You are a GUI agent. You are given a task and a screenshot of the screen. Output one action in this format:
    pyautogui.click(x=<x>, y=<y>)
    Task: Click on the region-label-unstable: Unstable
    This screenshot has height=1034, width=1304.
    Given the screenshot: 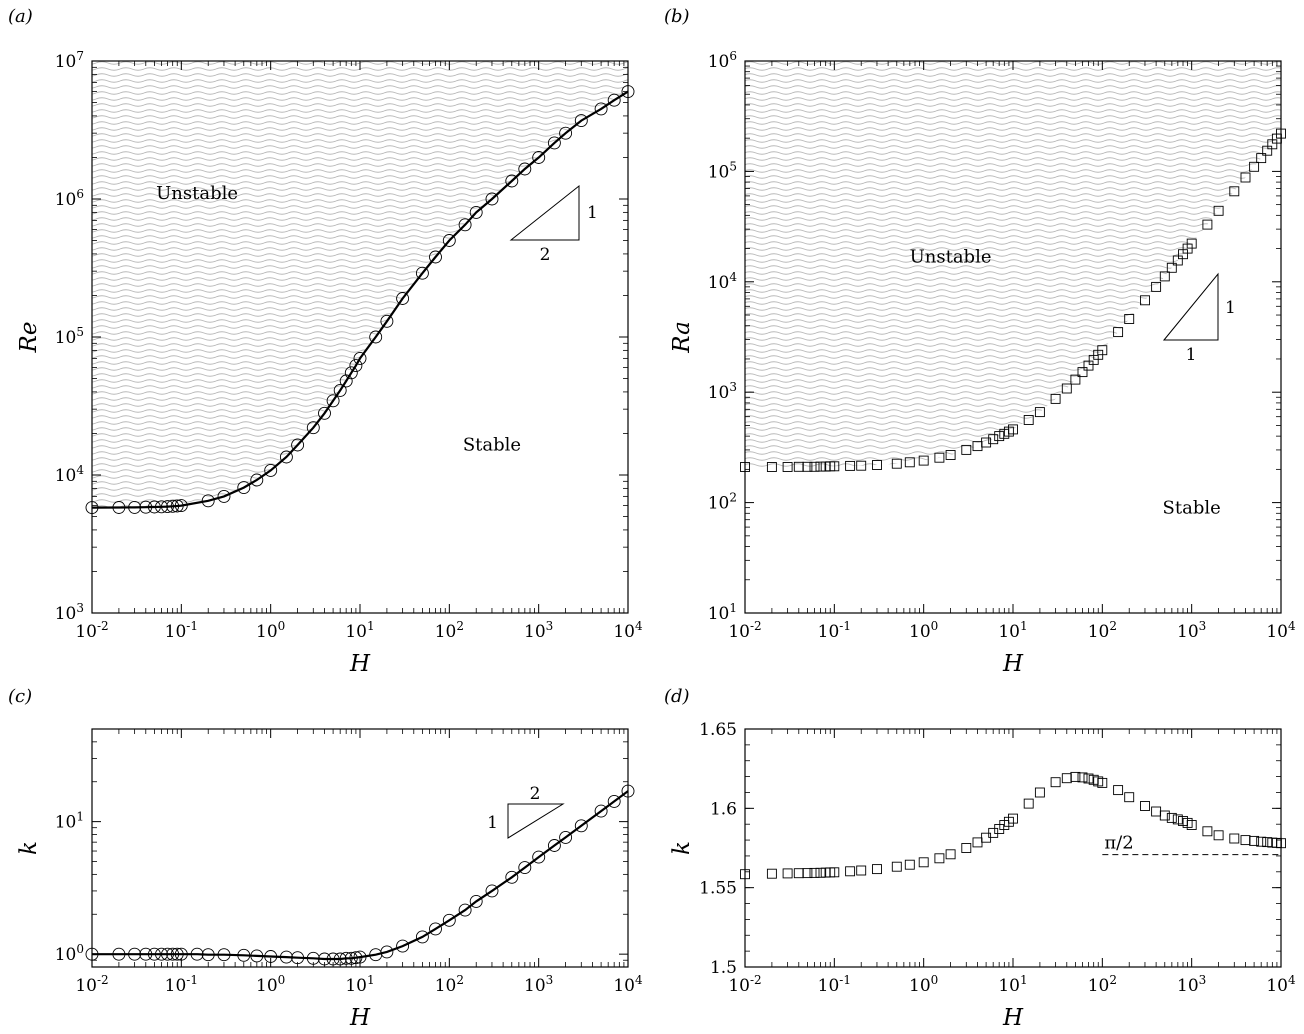 What is the action you would take?
    pyautogui.click(x=951, y=256)
    